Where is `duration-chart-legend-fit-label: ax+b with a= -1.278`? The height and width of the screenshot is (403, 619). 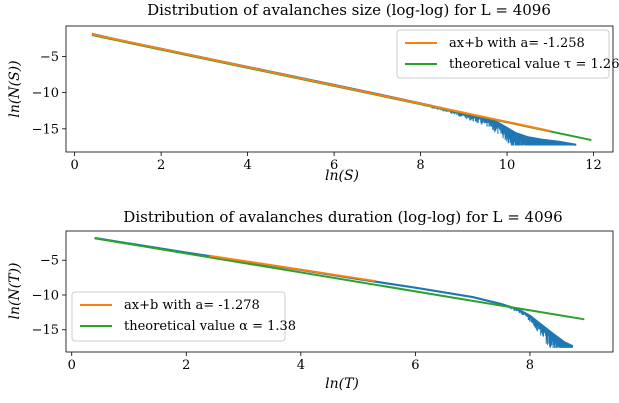
duration-chart-legend-fit-label: ax+b with a= -1.278 is located at coordinates (192, 305).